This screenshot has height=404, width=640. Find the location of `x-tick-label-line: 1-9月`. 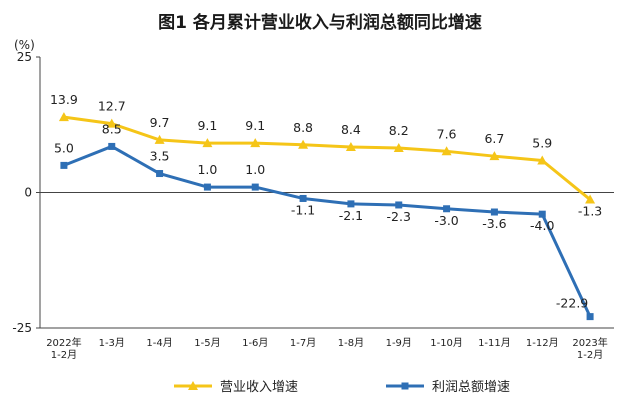

x-tick-label-line: 1-9月 is located at coordinates (399, 343).